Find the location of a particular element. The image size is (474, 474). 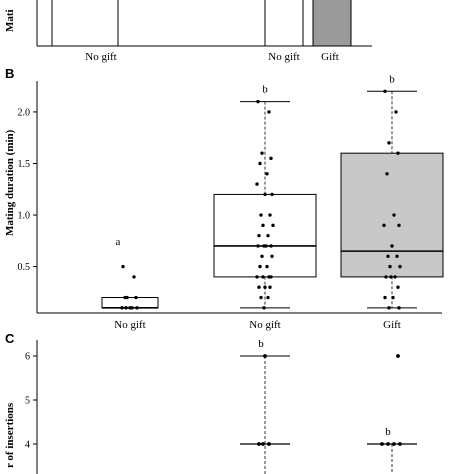

panel-c-points is located at coordinates (329, 400).